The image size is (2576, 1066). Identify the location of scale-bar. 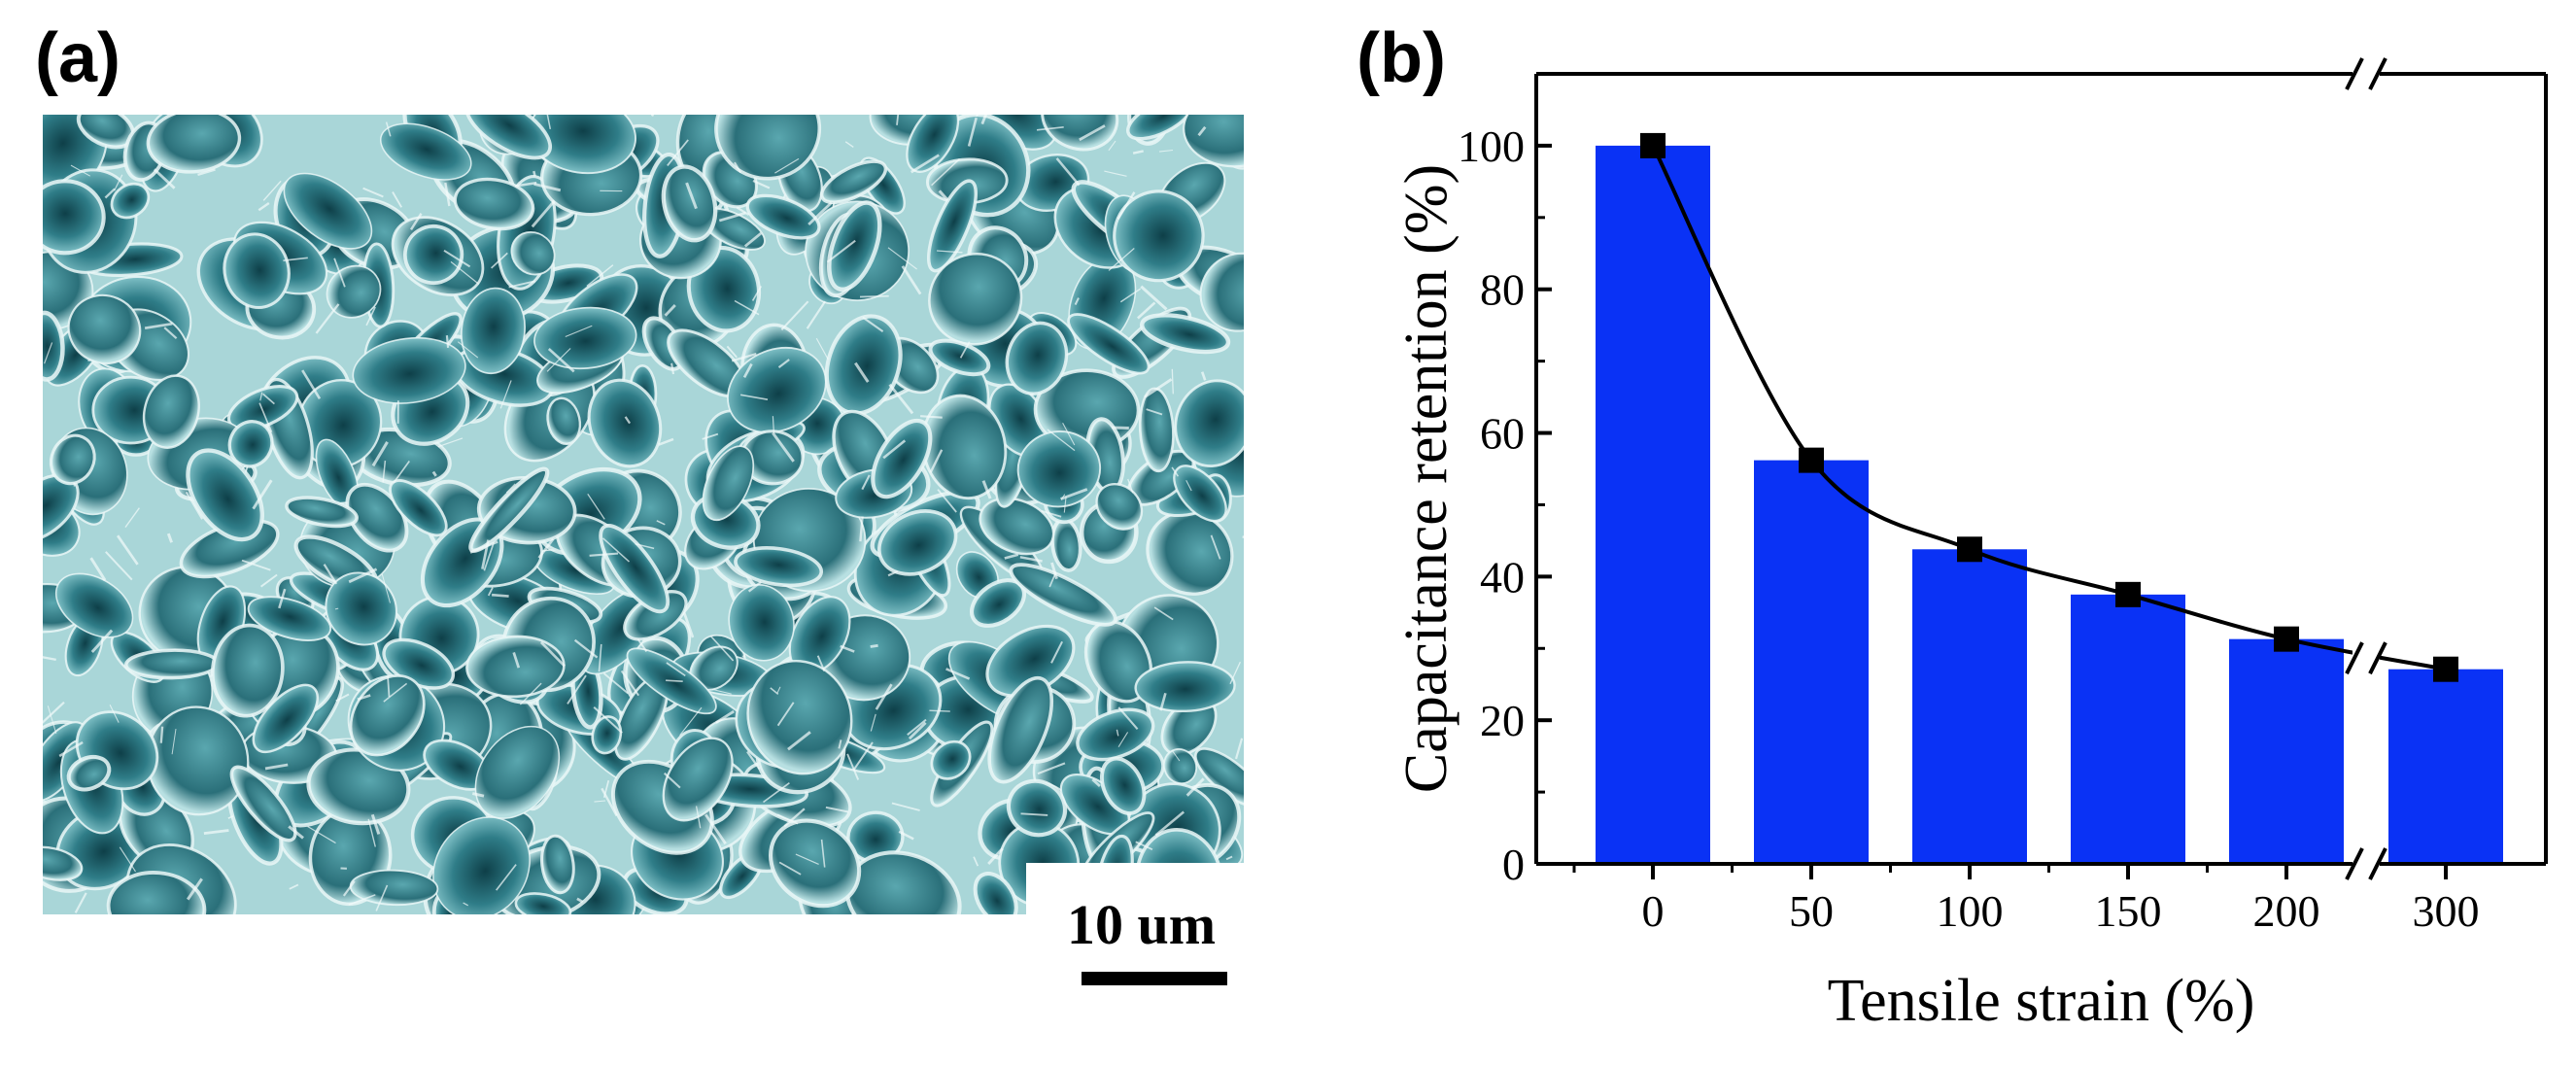
(1154, 978).